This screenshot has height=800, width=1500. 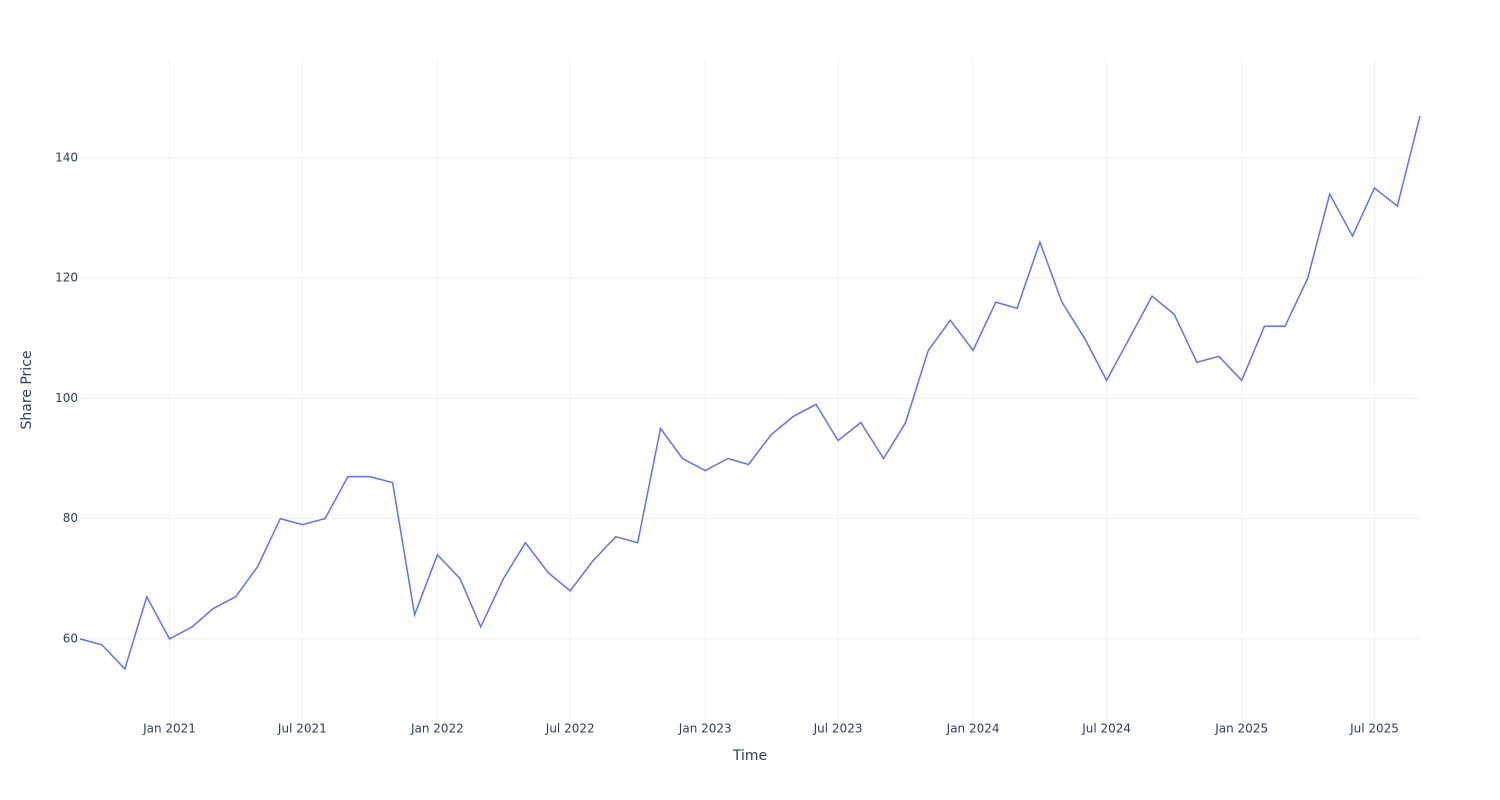 What do you see at coordinates (1106, 729) in the screenshot?
I see `x-tick-label: Jul 2024` at bounding box center [1106, 729].